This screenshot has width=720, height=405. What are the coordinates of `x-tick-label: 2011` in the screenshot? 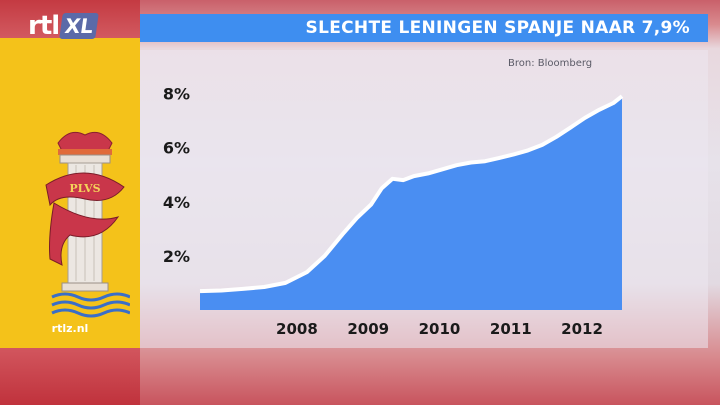 It's located at (511, 329).